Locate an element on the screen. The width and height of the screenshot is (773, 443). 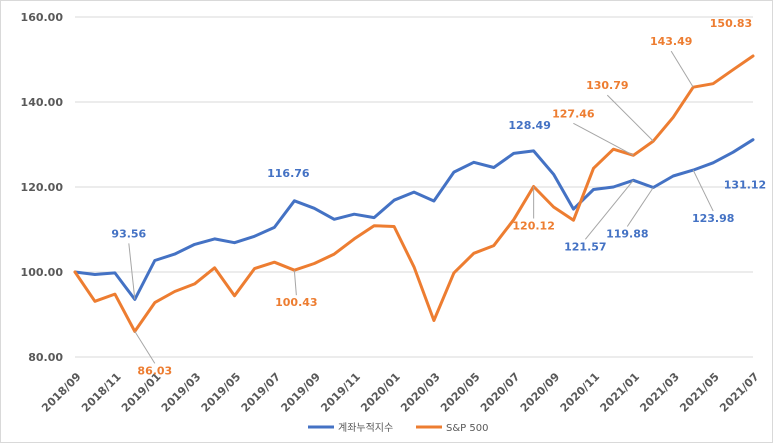
data-label: 100.43 is located at coordinates (296, 302).